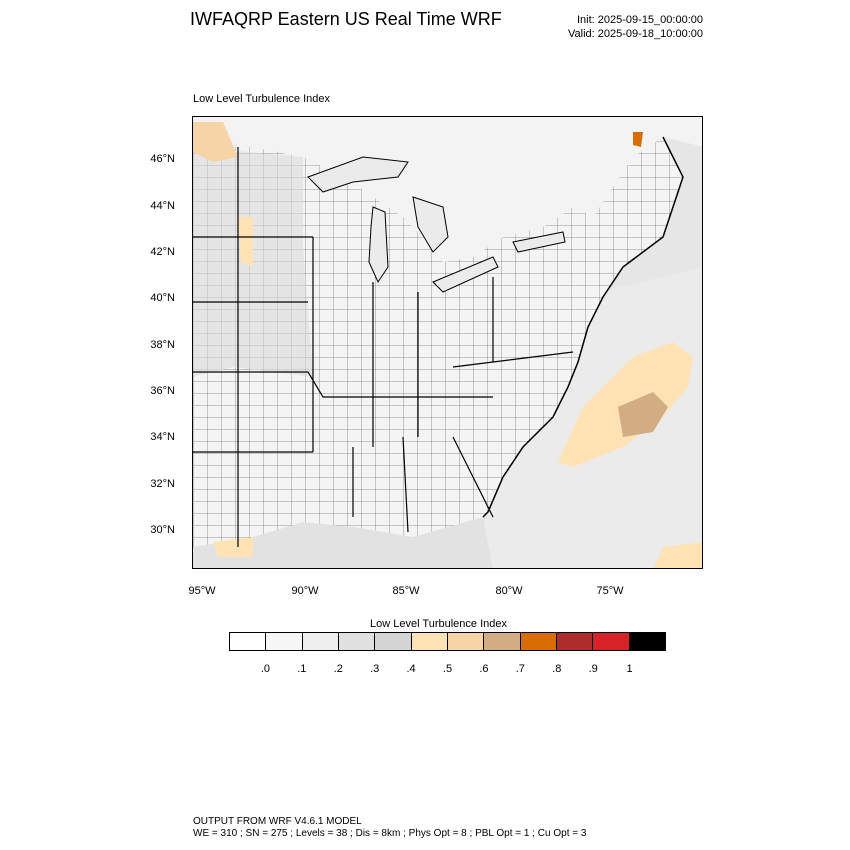 Image resolution: width=850 pixels, height=850 pixels. Describe the element at coordinates (358, 174) in the screenshot. I see `lake-superior` at that location.